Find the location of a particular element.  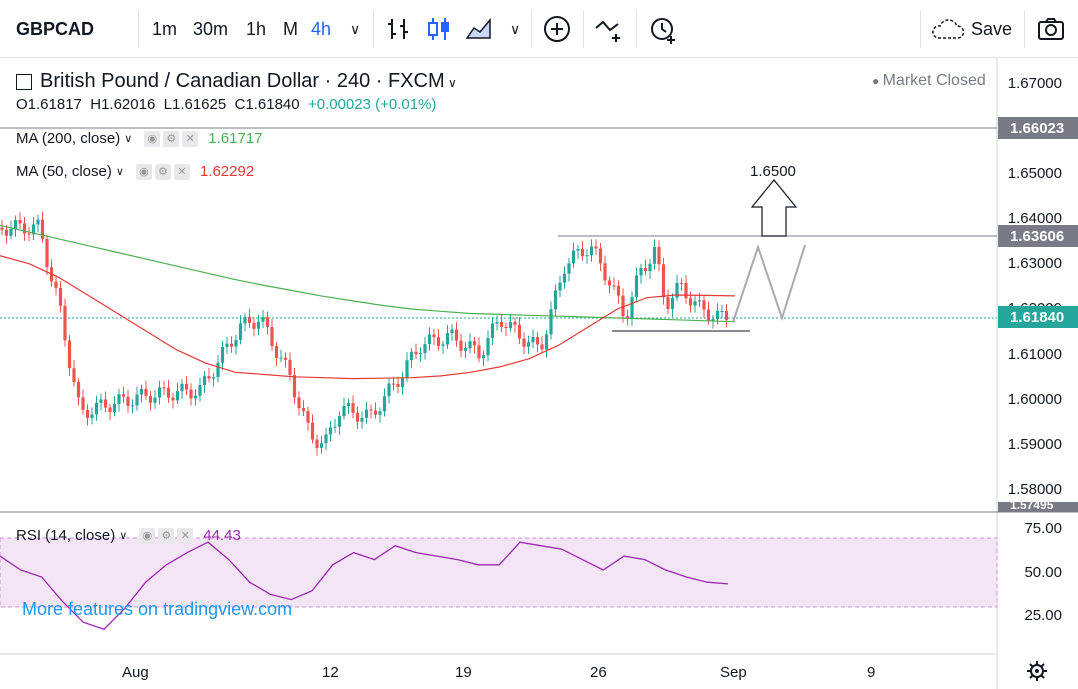

settings-gear-icon is located at coordinates (1037, 671).